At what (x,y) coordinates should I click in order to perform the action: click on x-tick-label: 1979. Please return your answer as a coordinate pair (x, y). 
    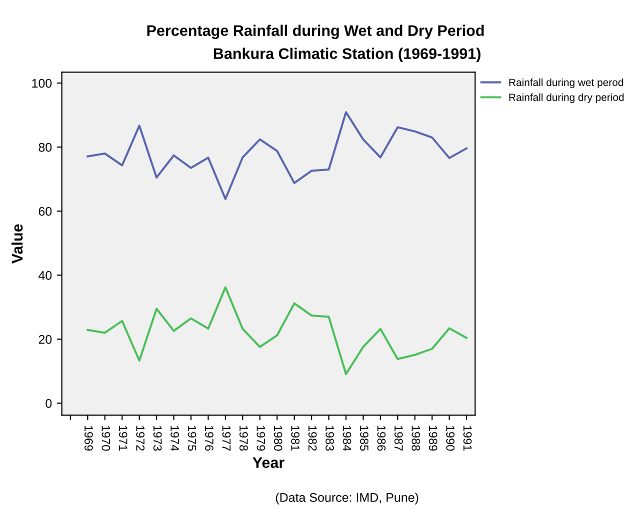
    Looking at the image, I should click on (261, 438).